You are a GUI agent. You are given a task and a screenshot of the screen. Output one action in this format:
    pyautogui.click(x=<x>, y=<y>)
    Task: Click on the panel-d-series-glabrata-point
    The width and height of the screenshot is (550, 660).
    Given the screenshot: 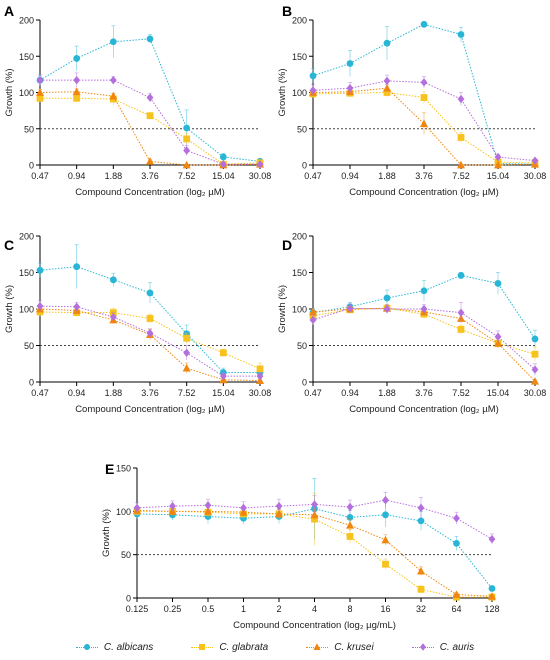 What is the action you would take?
    pyautogui.click(x=535, y=354)
    